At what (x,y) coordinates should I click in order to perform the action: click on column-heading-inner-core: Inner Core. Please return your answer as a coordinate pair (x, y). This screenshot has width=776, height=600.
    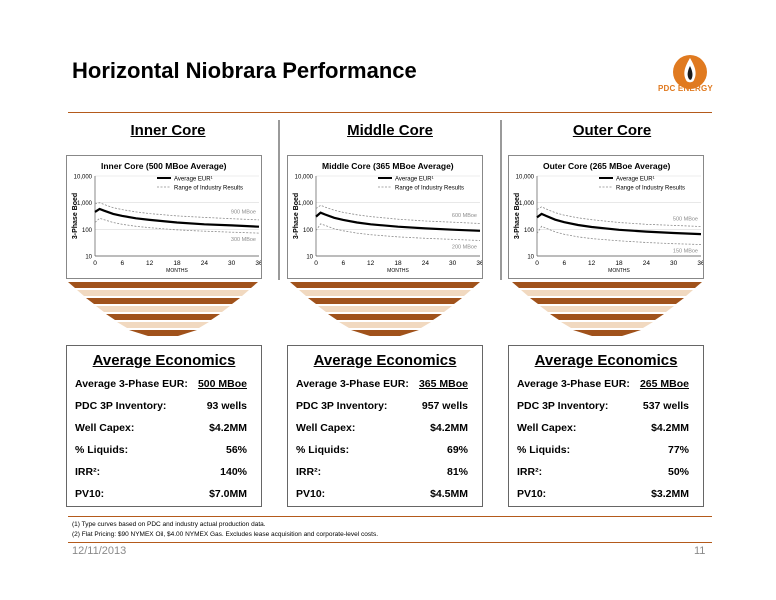
    Looking at the image, I should click on (168, 130).